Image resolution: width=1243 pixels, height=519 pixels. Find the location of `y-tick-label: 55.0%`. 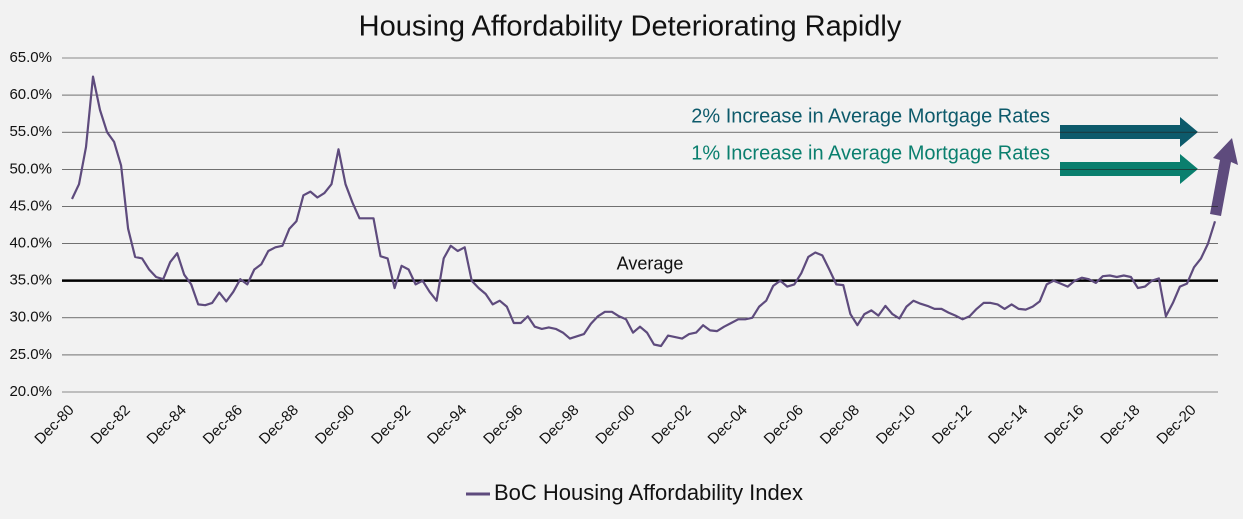

y-tick-label: 55.0% is located at coordinates (30, 131).